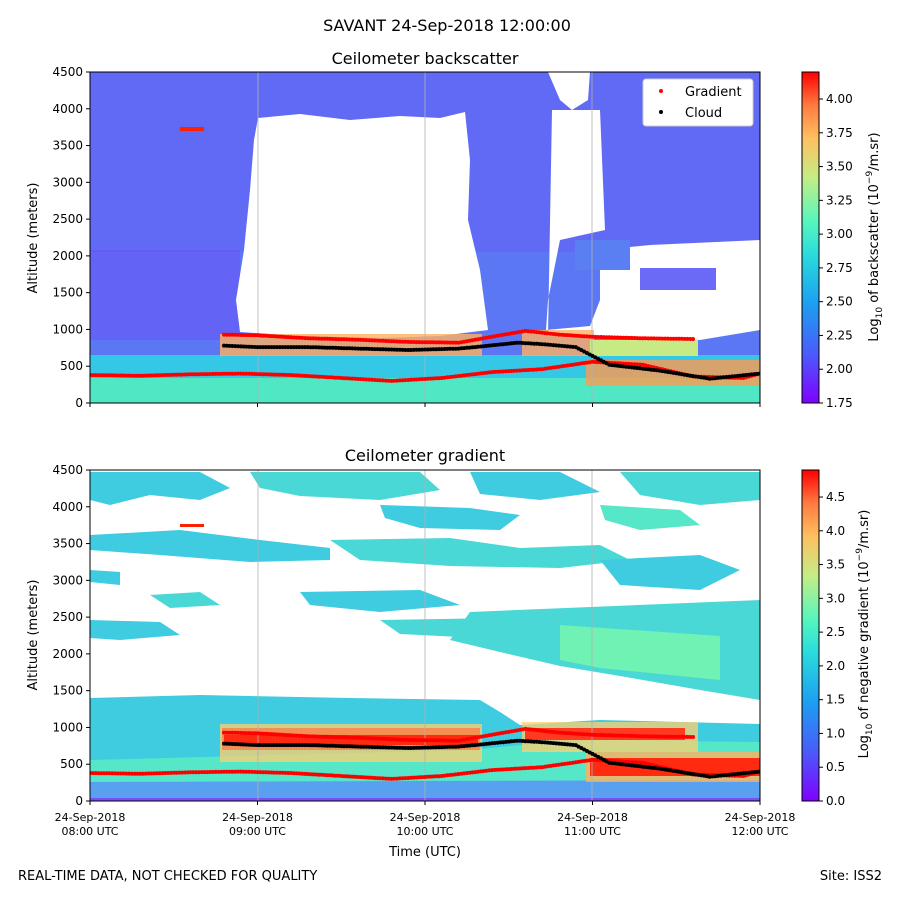 This screenshot has width=900, height=900. What do you see at coordinates (257, 817) in the screenshot?
I see `gradient-xtick-label: 24-Sep-2018` at bounding box center [257, 817].